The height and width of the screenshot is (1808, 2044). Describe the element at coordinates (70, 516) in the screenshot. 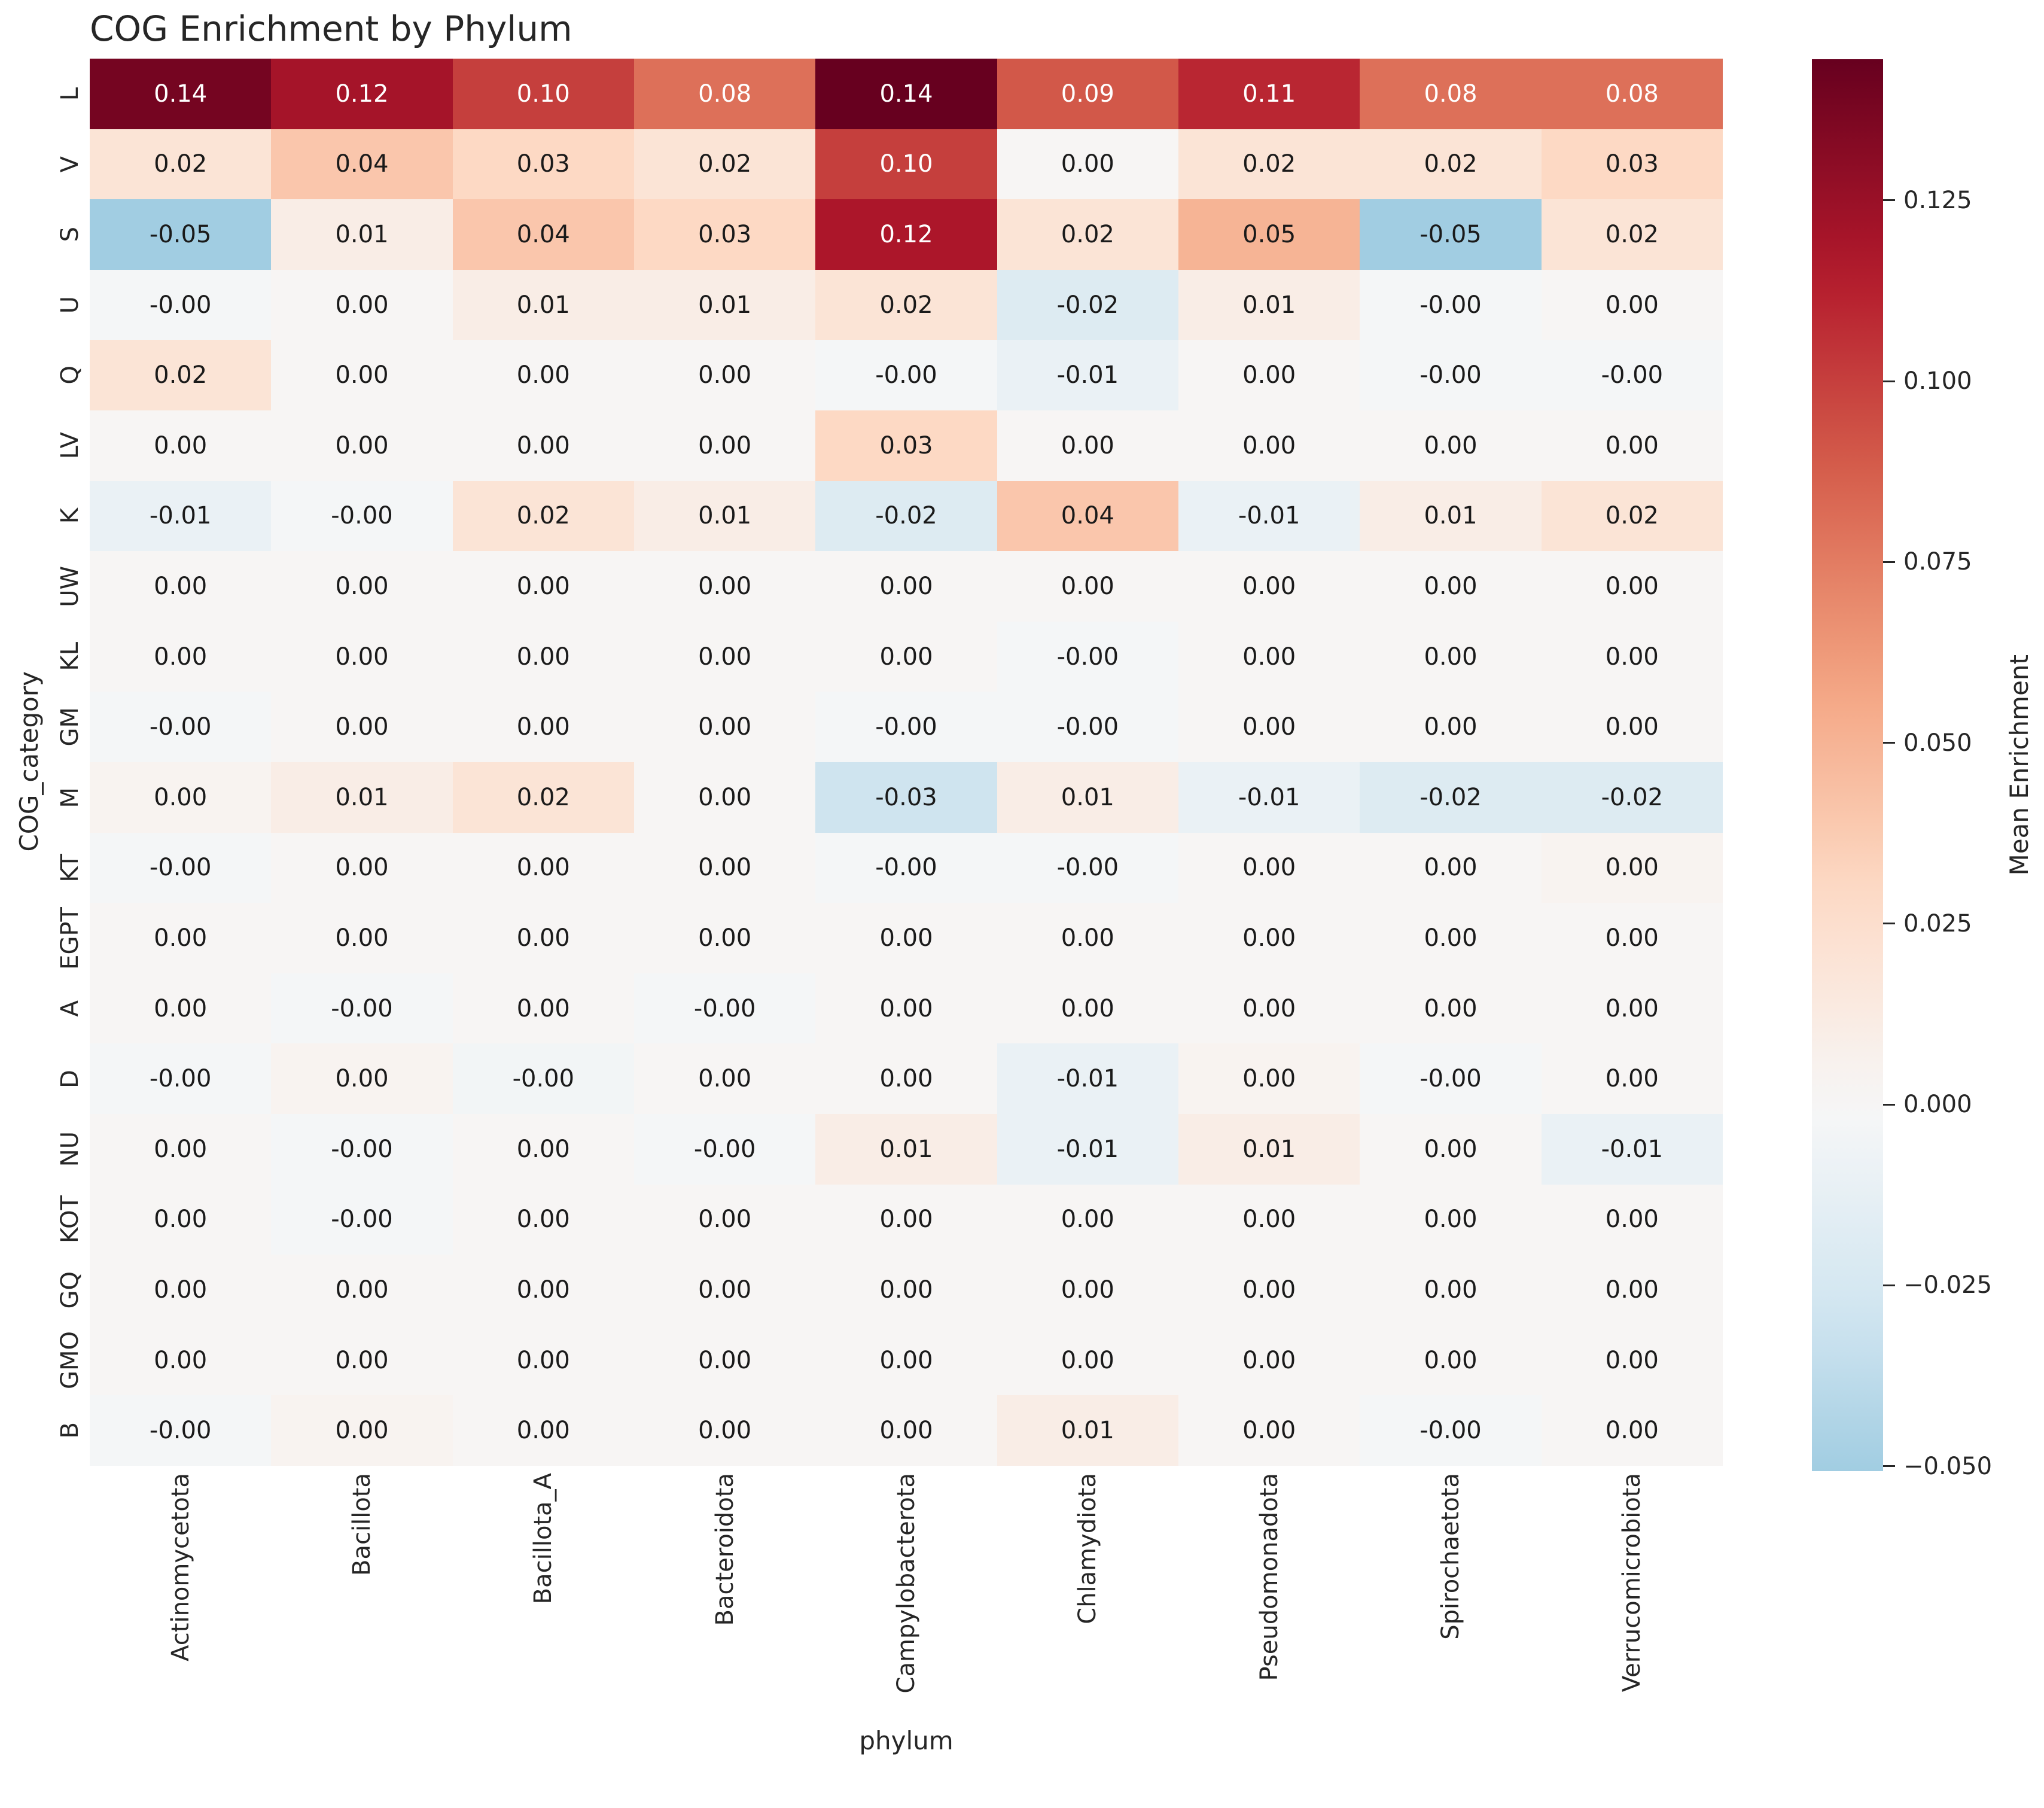

I see `y-tick-label-text: K` at that location.